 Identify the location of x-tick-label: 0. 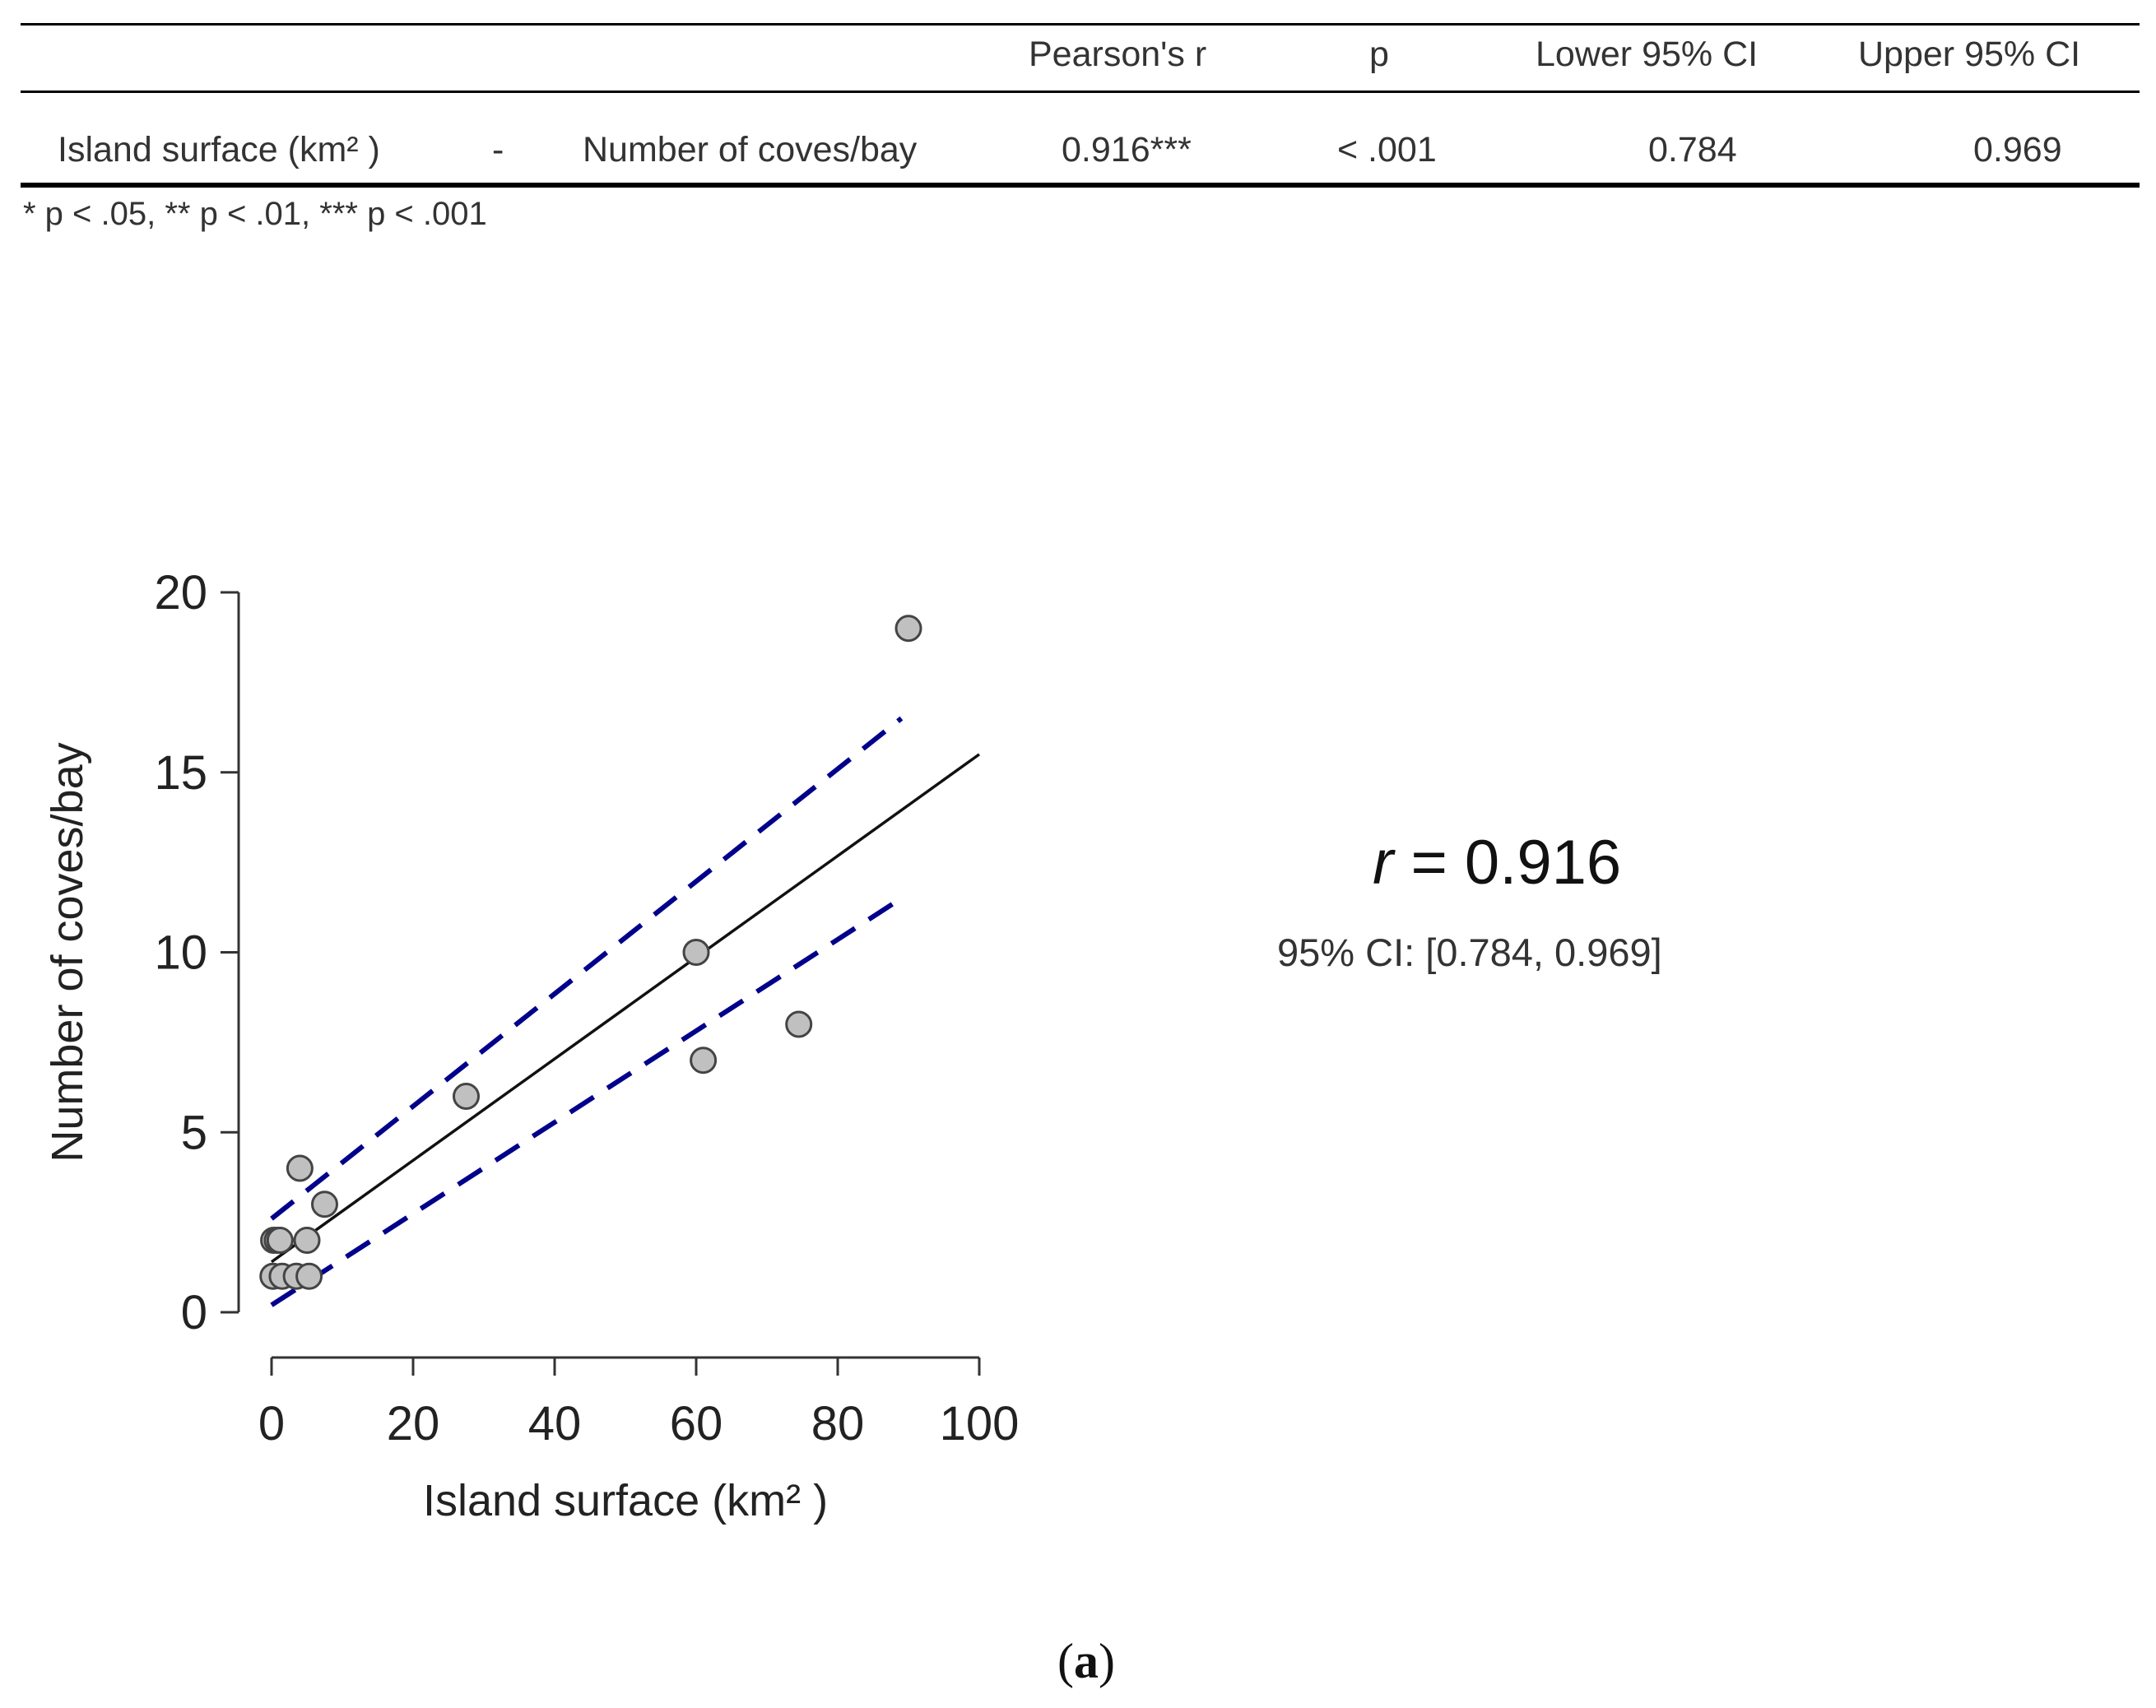
(271, 1423).